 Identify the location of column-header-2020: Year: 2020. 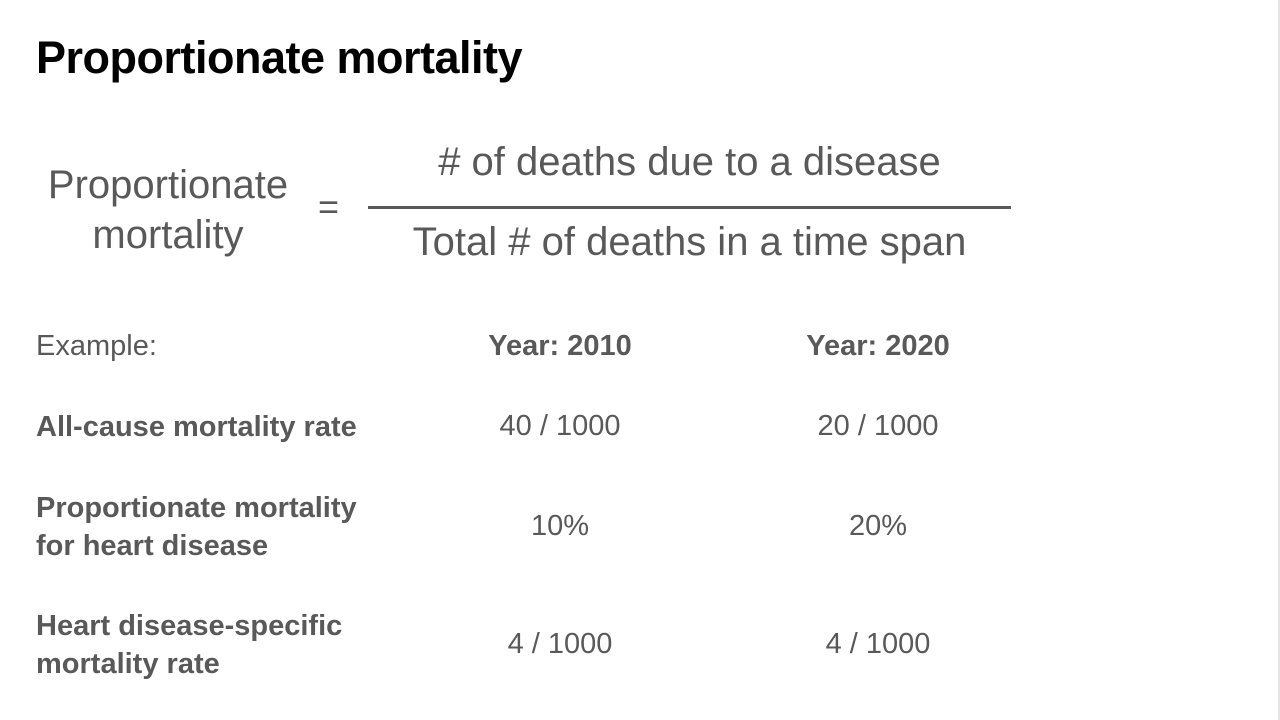
(878, 346).